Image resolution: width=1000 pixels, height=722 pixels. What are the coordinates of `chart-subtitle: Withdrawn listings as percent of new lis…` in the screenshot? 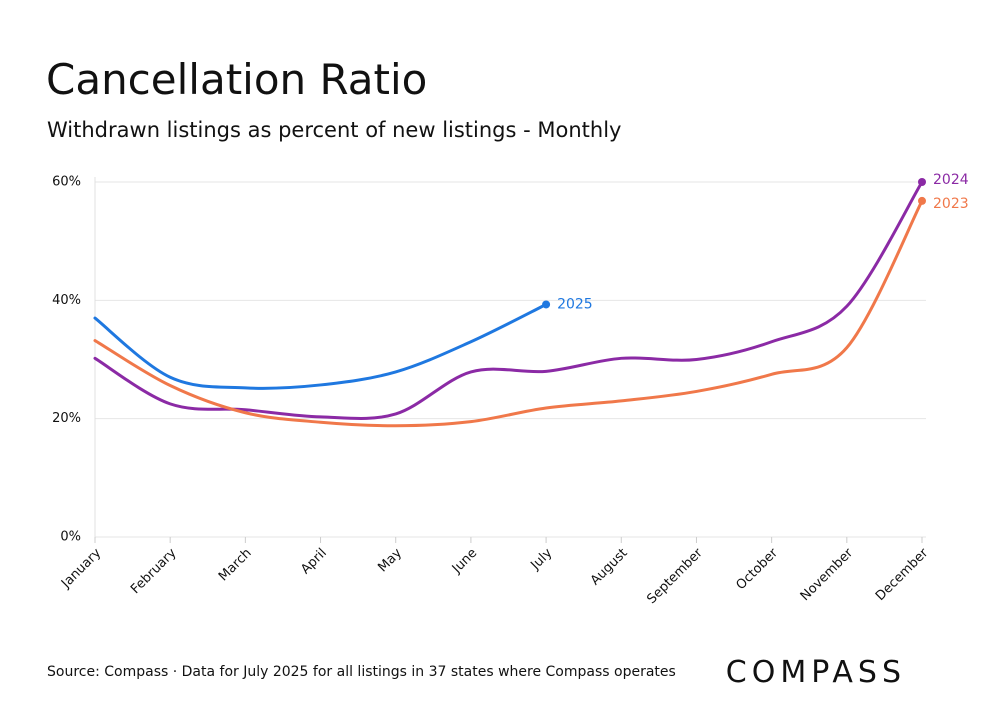 It's located at (334, 130).